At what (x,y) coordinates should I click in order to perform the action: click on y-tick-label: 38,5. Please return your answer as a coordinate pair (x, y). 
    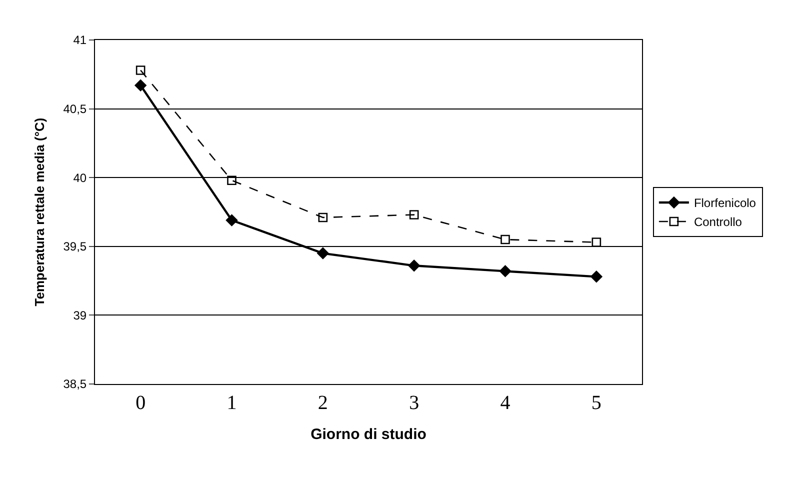
    Looking at the image, I should click on (75, 384).